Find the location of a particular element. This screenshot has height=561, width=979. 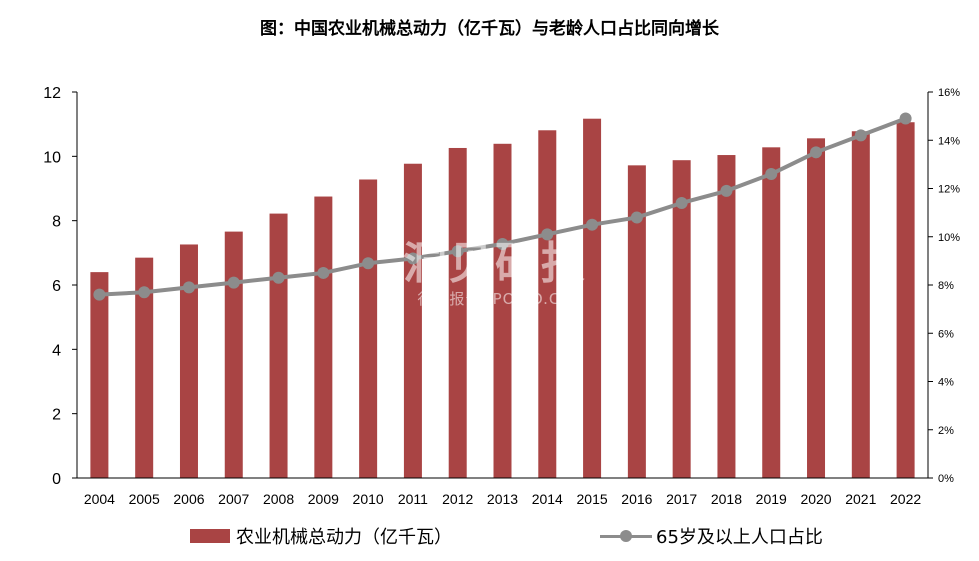

x-tick-label: 2016 is located at coordinates (636, 499).